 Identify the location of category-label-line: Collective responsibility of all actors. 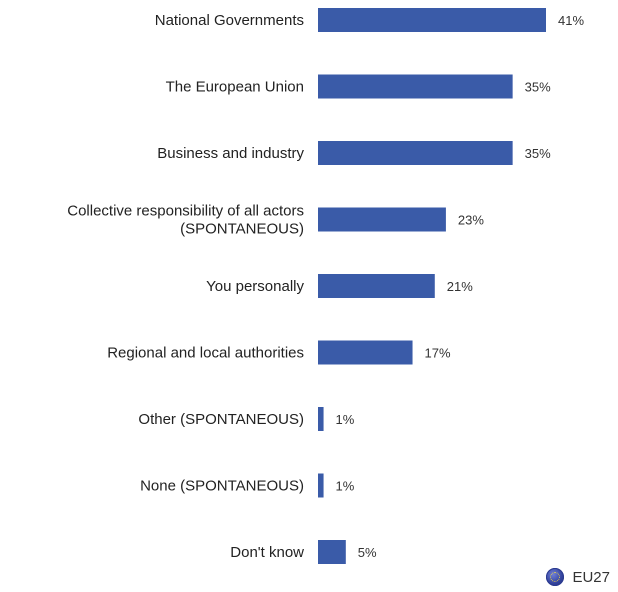
(185, 211).